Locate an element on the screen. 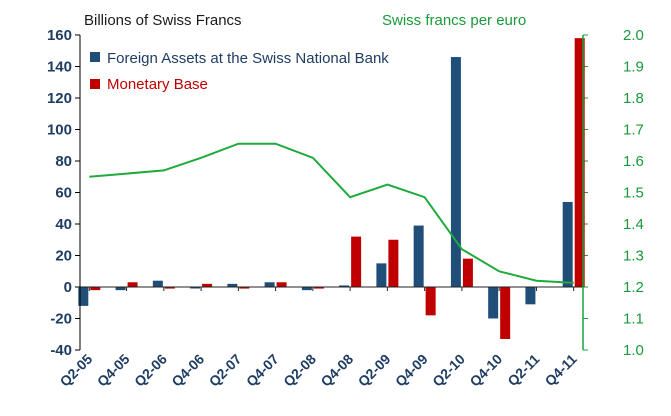  left-tick-label: 100 is located at coordinates (59, 130).